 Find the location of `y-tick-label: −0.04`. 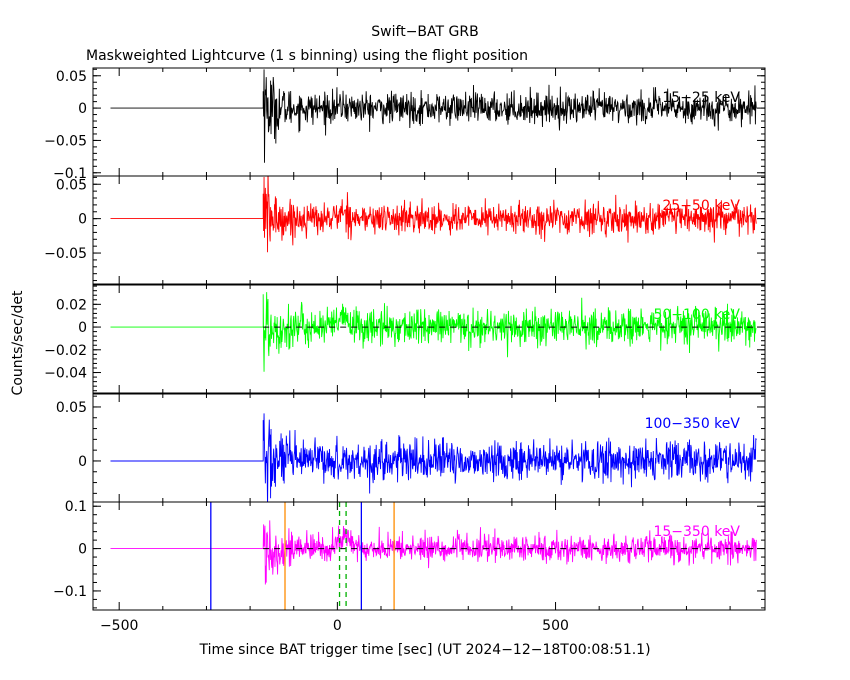

y-tick-label: −0.04 is located at coordinates (65, 374).